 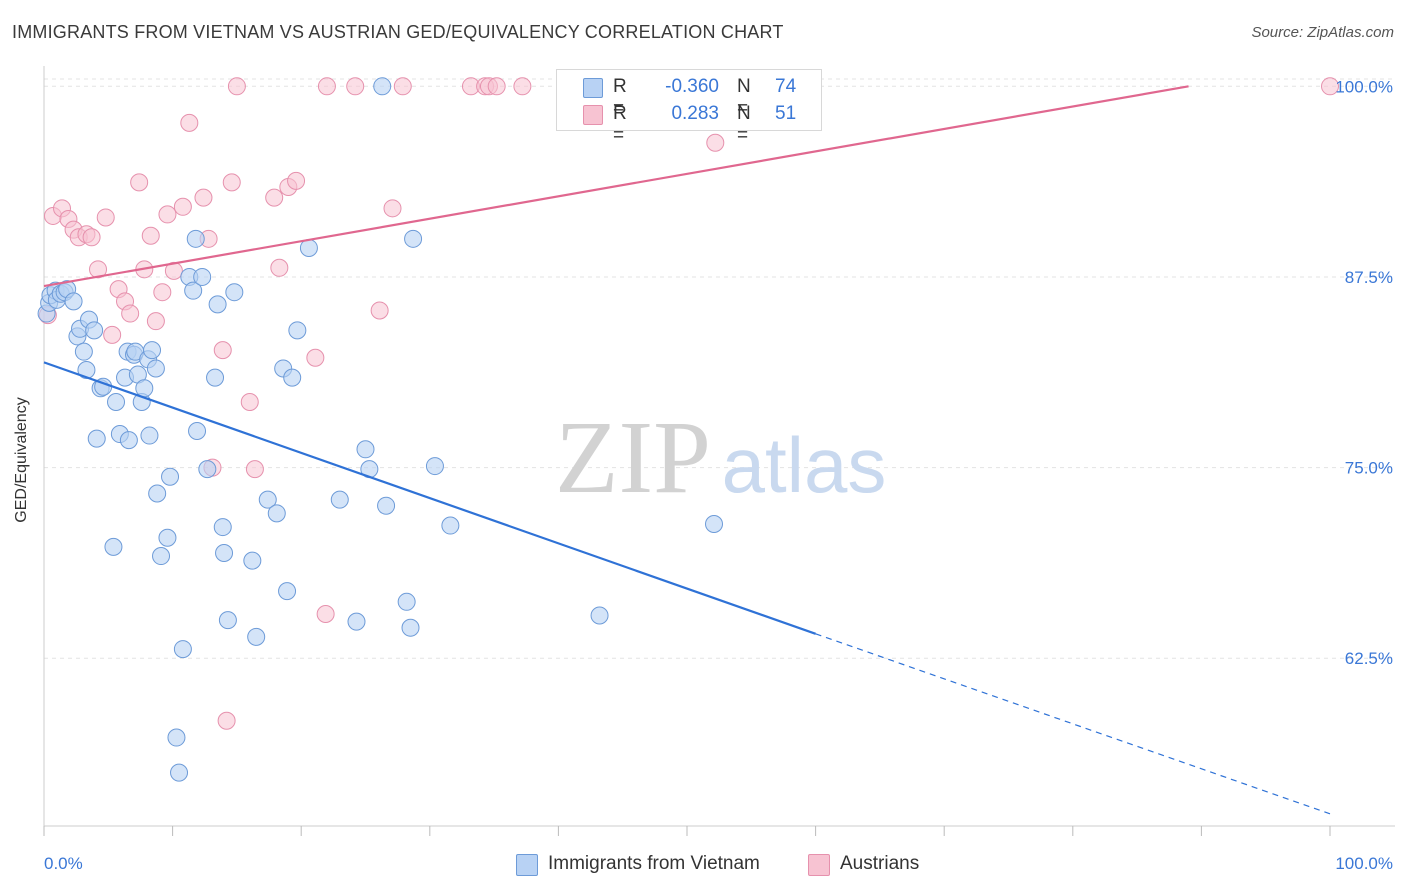 I want to click on watermark-atlas: atlas, so click(x=804, y=465).